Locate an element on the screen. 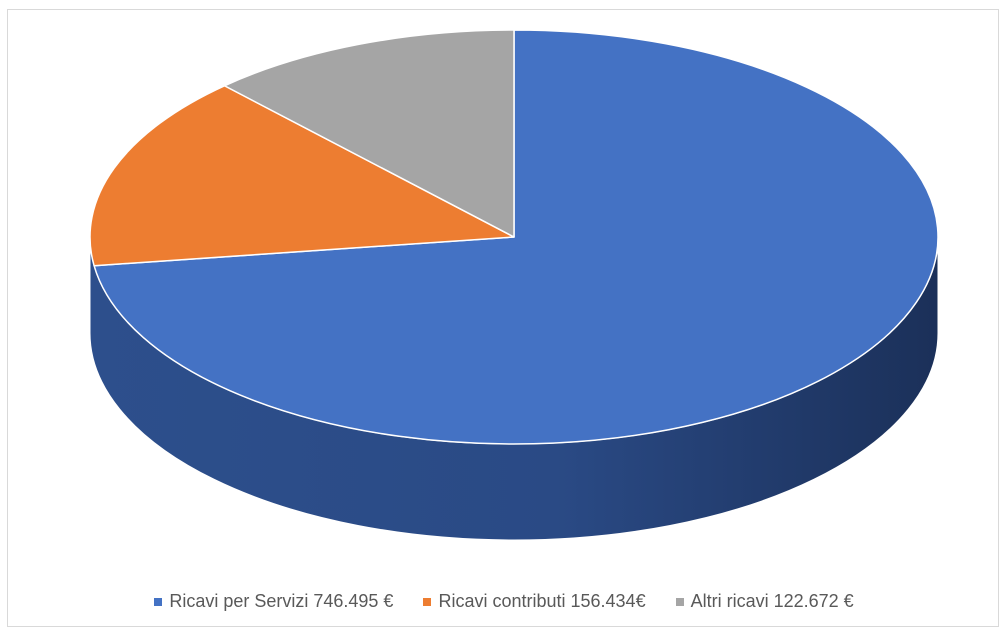  legend-label: Ricavi per Servizi 746.495 € is located at coordinates (281, 601).